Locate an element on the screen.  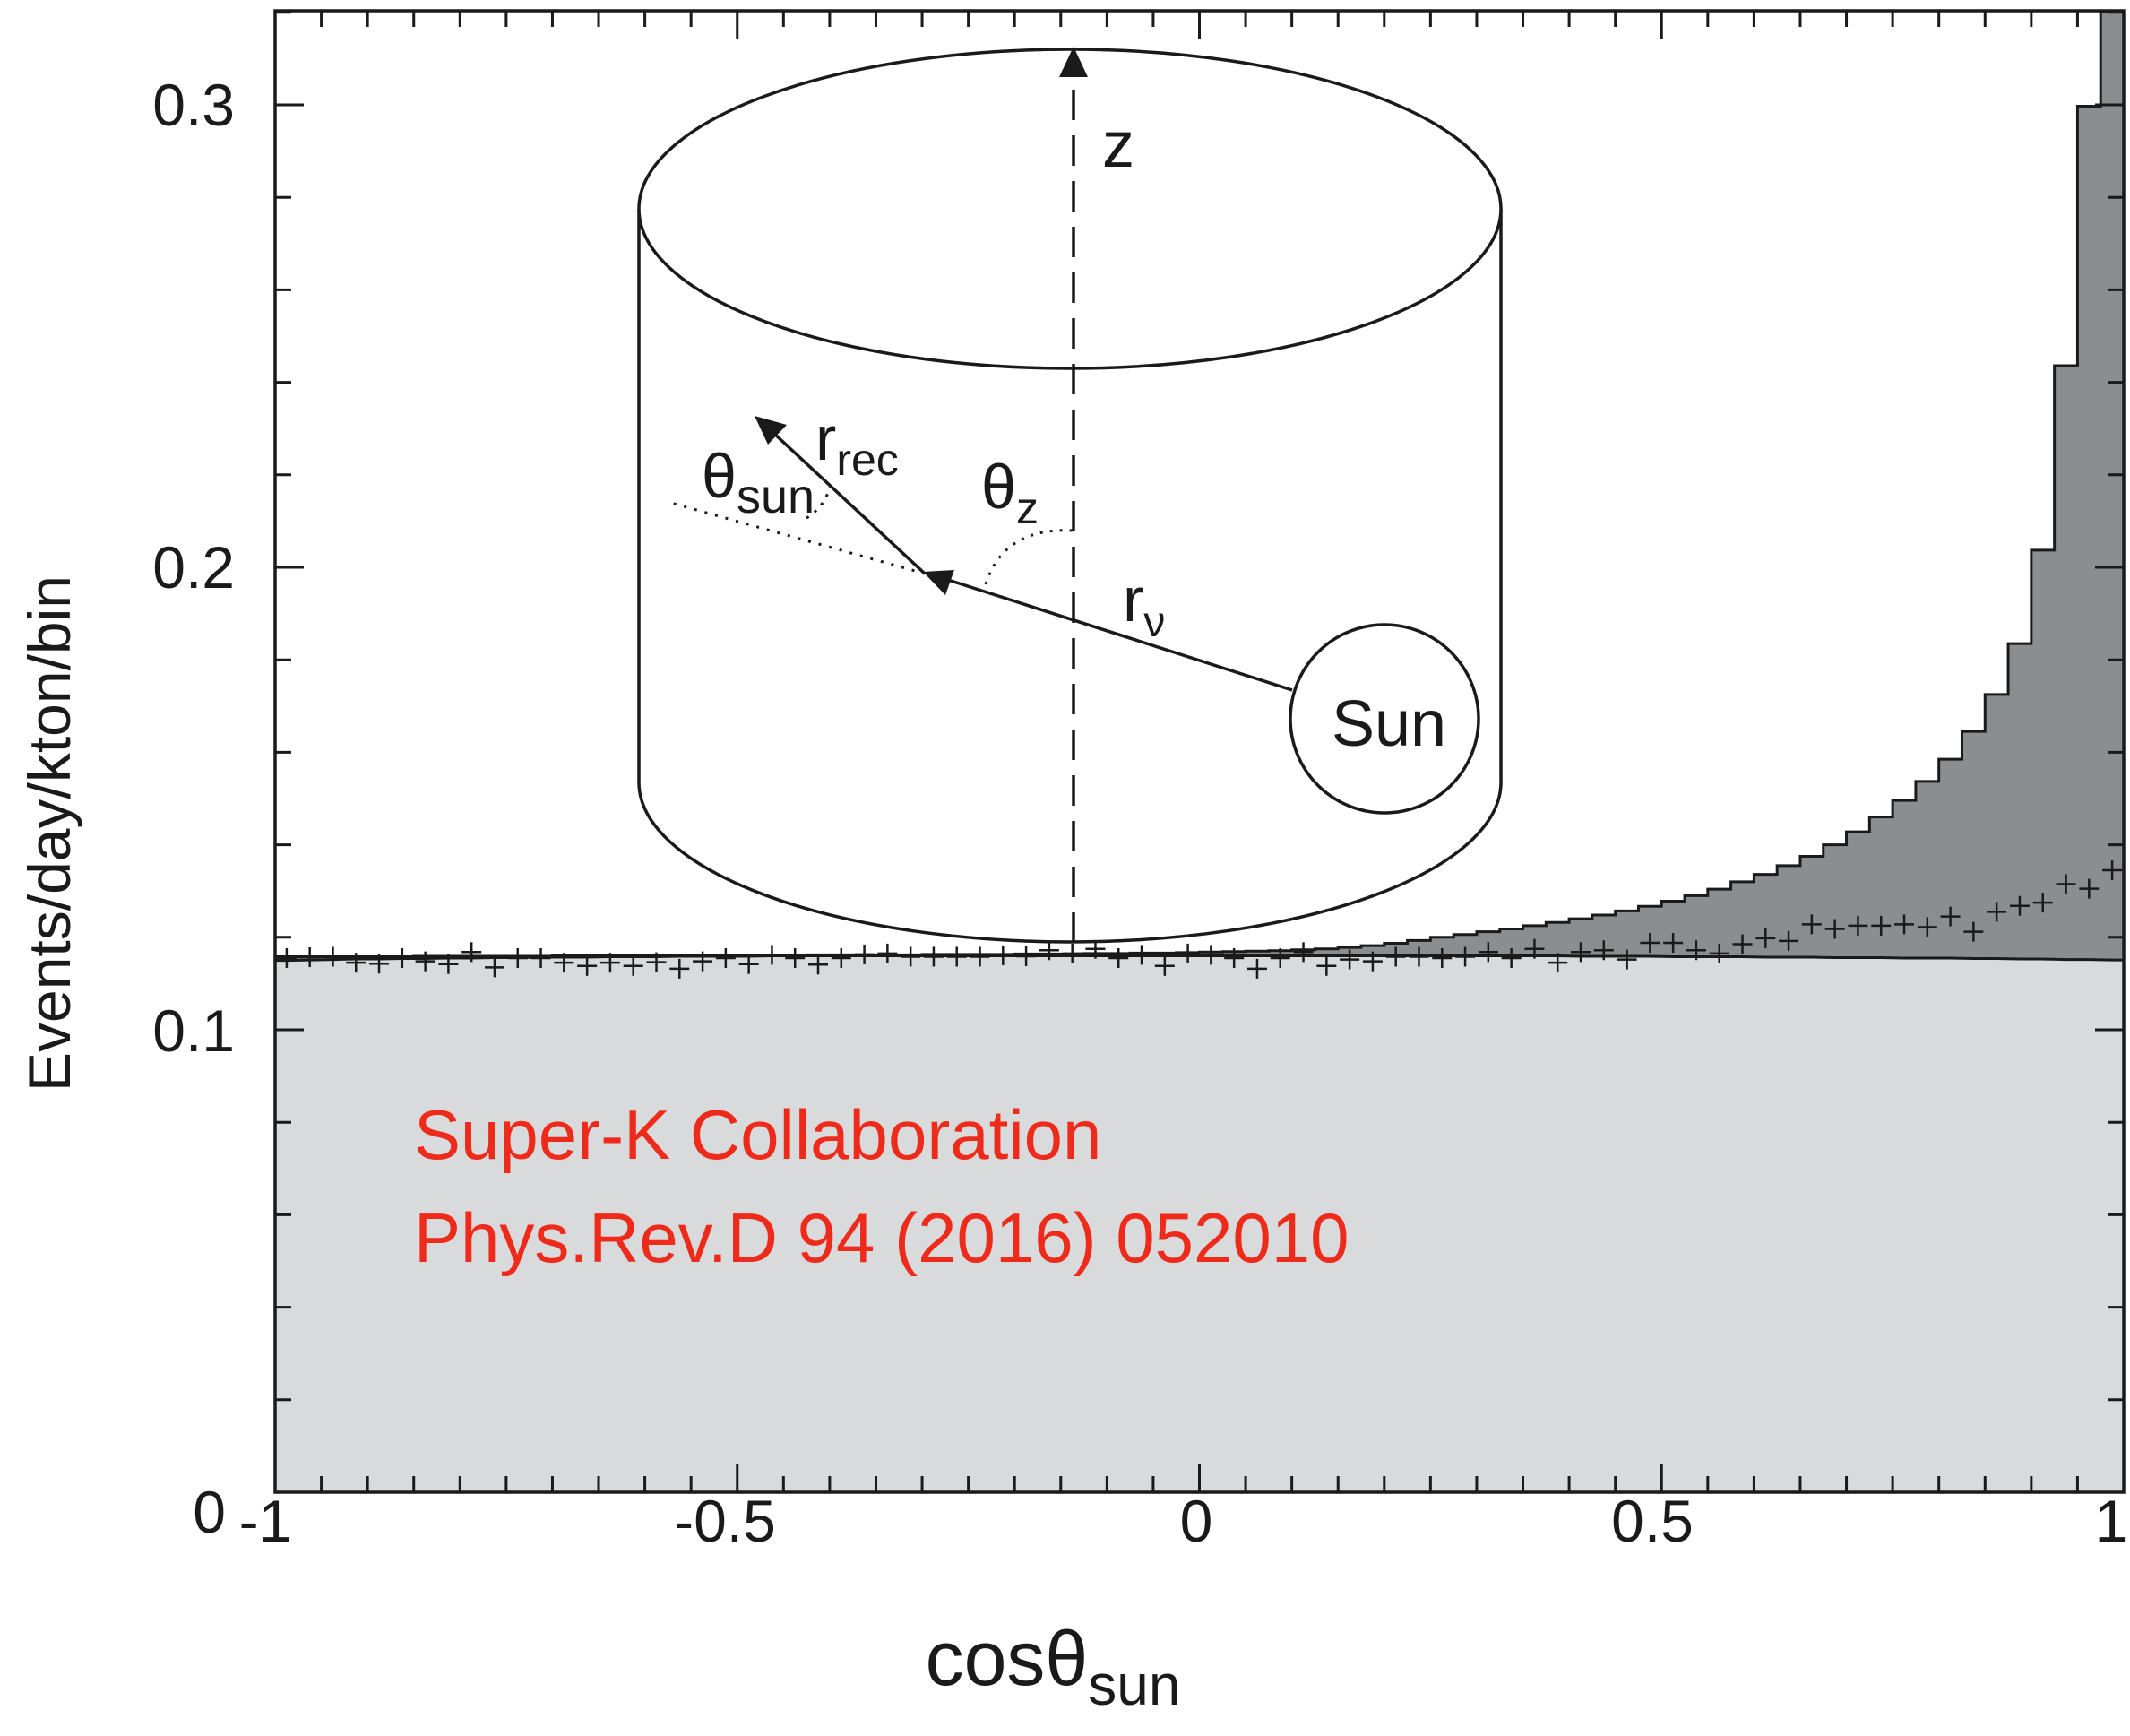
inset-labels: z θsun rrec θz rν Sun is located at coordinates (1074, 434).